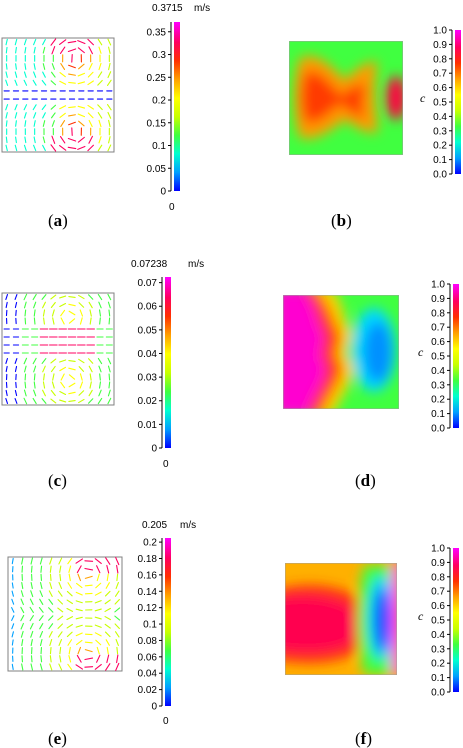 This screenshot has height=748, width=463. What do you see at coordinates (438, 342) in the screenshot?
I see `colorbar-tick-label: 0.6` at bounding box center [438, 342].